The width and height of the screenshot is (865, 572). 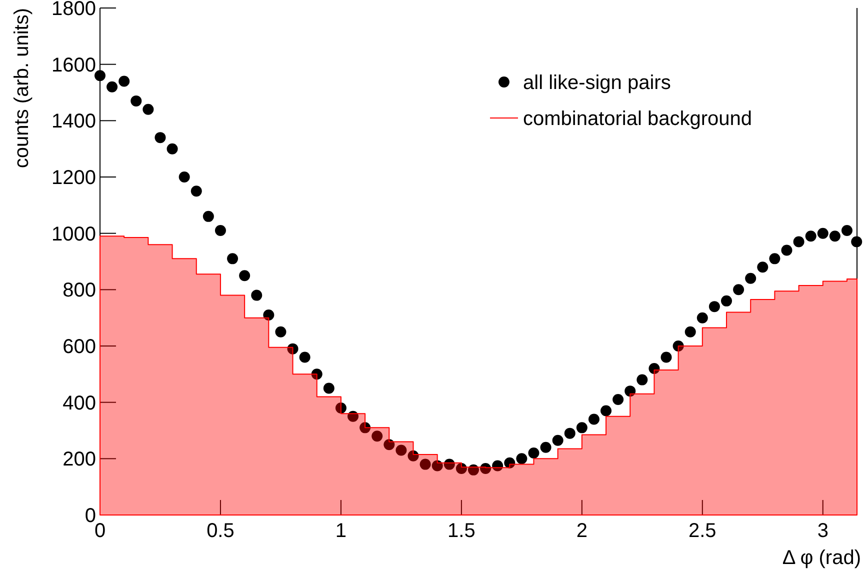 I want to click on y-tick-label: 1600, so click(x=74, y=65).